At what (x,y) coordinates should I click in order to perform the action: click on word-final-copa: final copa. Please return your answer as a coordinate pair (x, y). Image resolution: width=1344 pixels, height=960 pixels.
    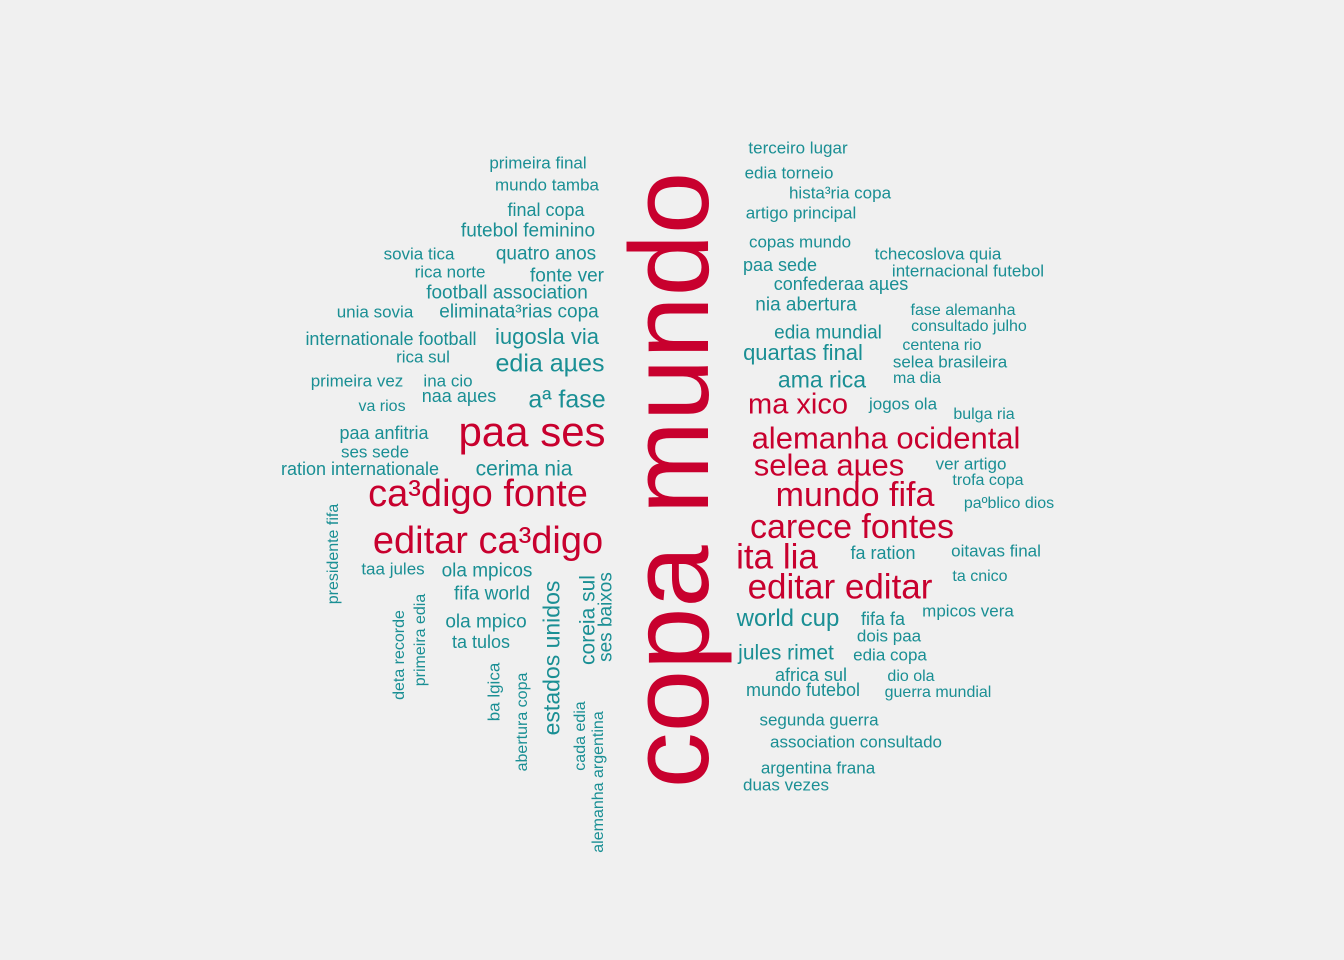
    Looking at the image, I should click on (546, 210).